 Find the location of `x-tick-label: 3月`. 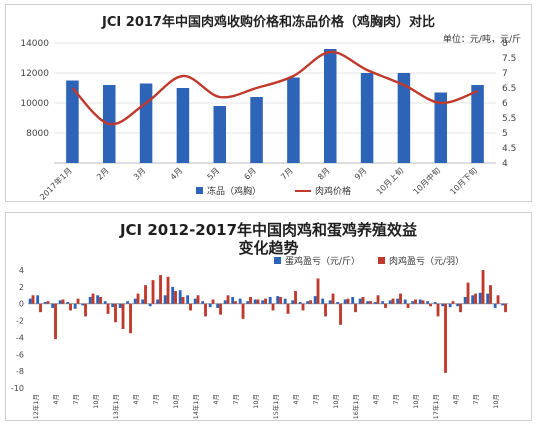

x-tick-label: 3月 is located at coordinates (140, 174).